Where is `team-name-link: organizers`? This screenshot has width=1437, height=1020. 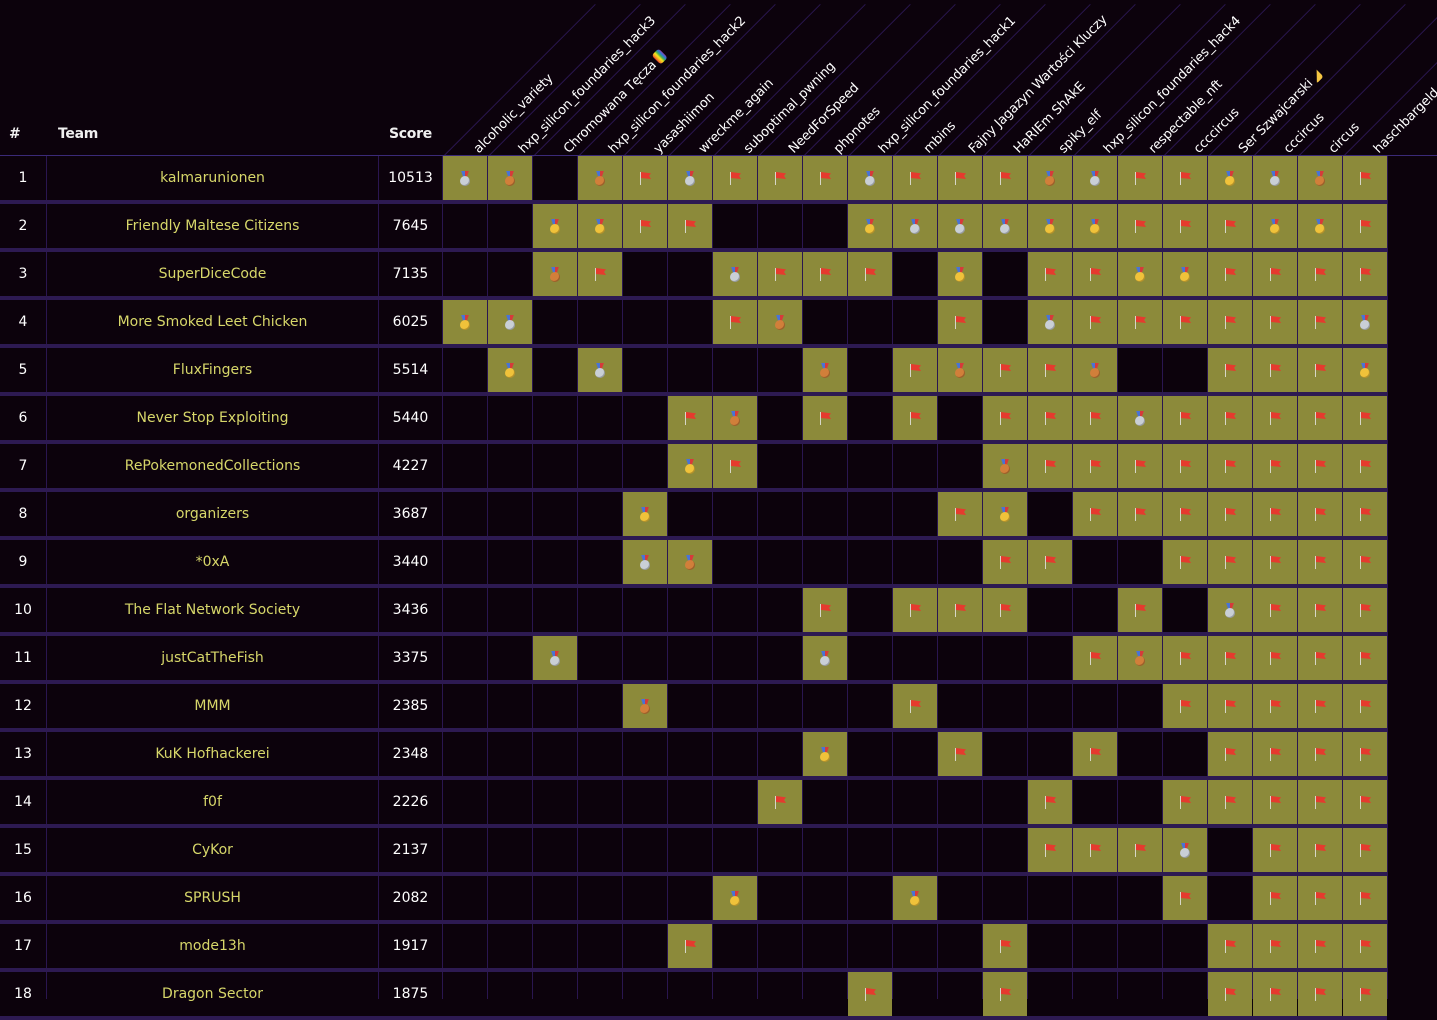 team-name-link: organizers is located at coordinates (212, 514).